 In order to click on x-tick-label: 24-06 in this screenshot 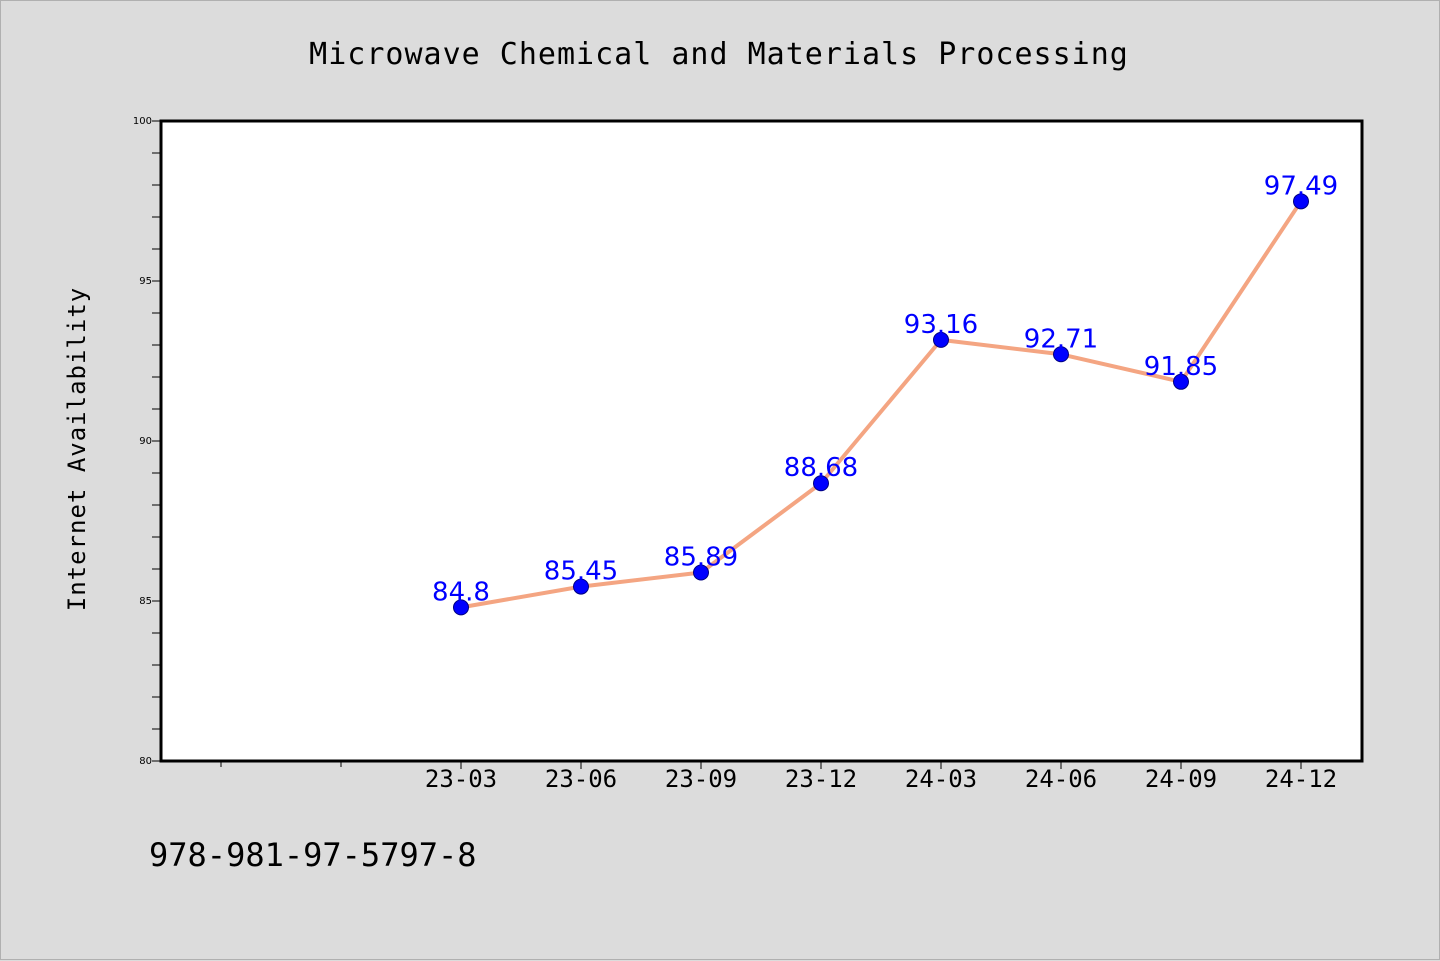, I will do `click(1061, 779)`.